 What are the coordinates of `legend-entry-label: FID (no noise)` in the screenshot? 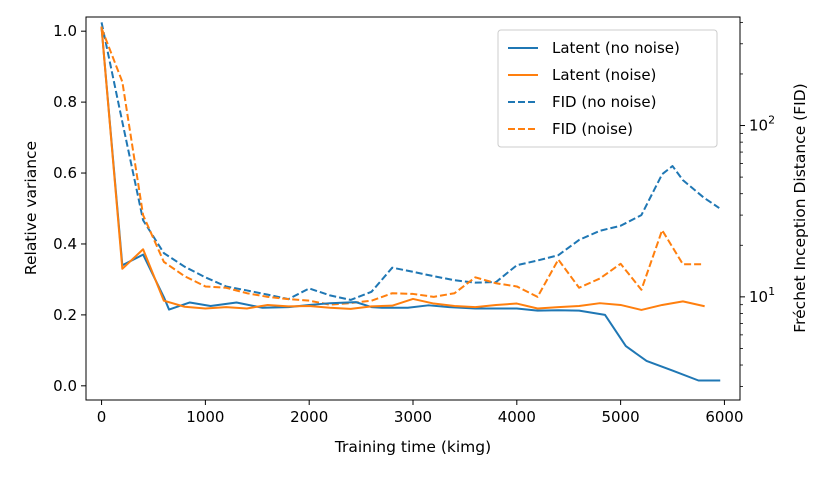 It's located at (604, 102).